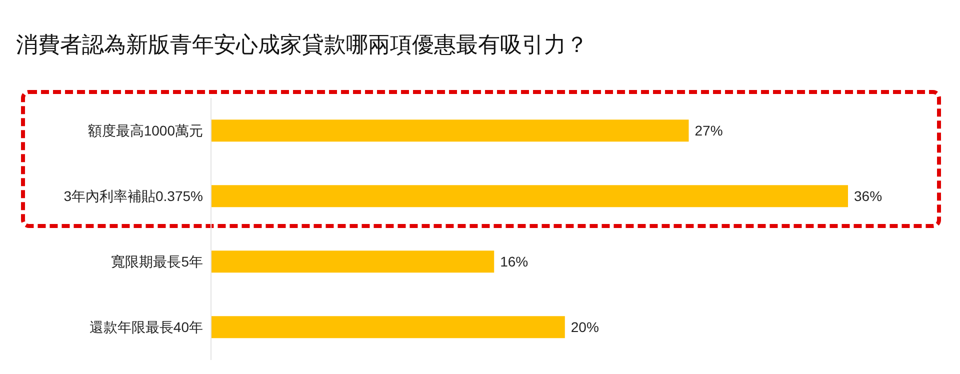 Image resolution: width=960 pixels, height=374 pixels. What do you see at coordinates (302, 45) in the screenshot?
I see `chart-title: 消費者認為新版青年安心成家貸款哪兩項優惠最有吸引力？` at bounding box center [302, 45].